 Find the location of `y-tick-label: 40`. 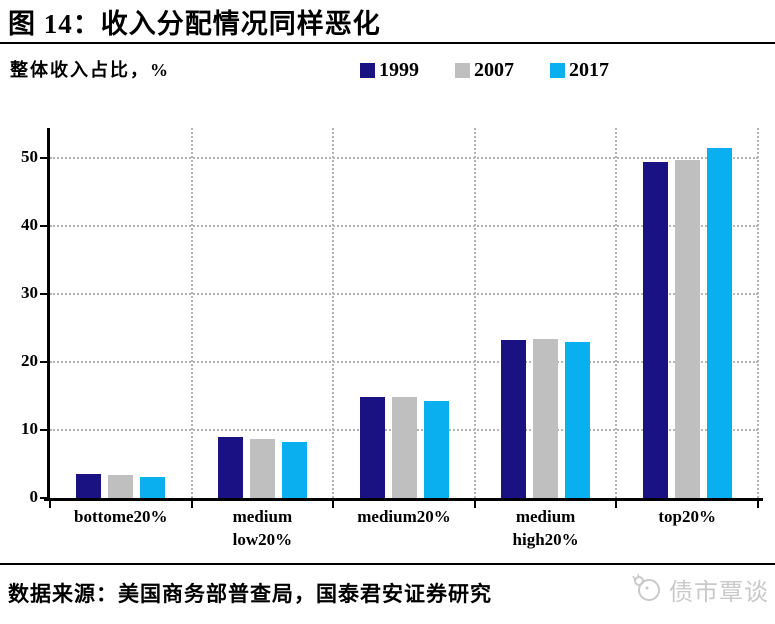

y-tick-label: 40 is located at coordinates (29, 224).